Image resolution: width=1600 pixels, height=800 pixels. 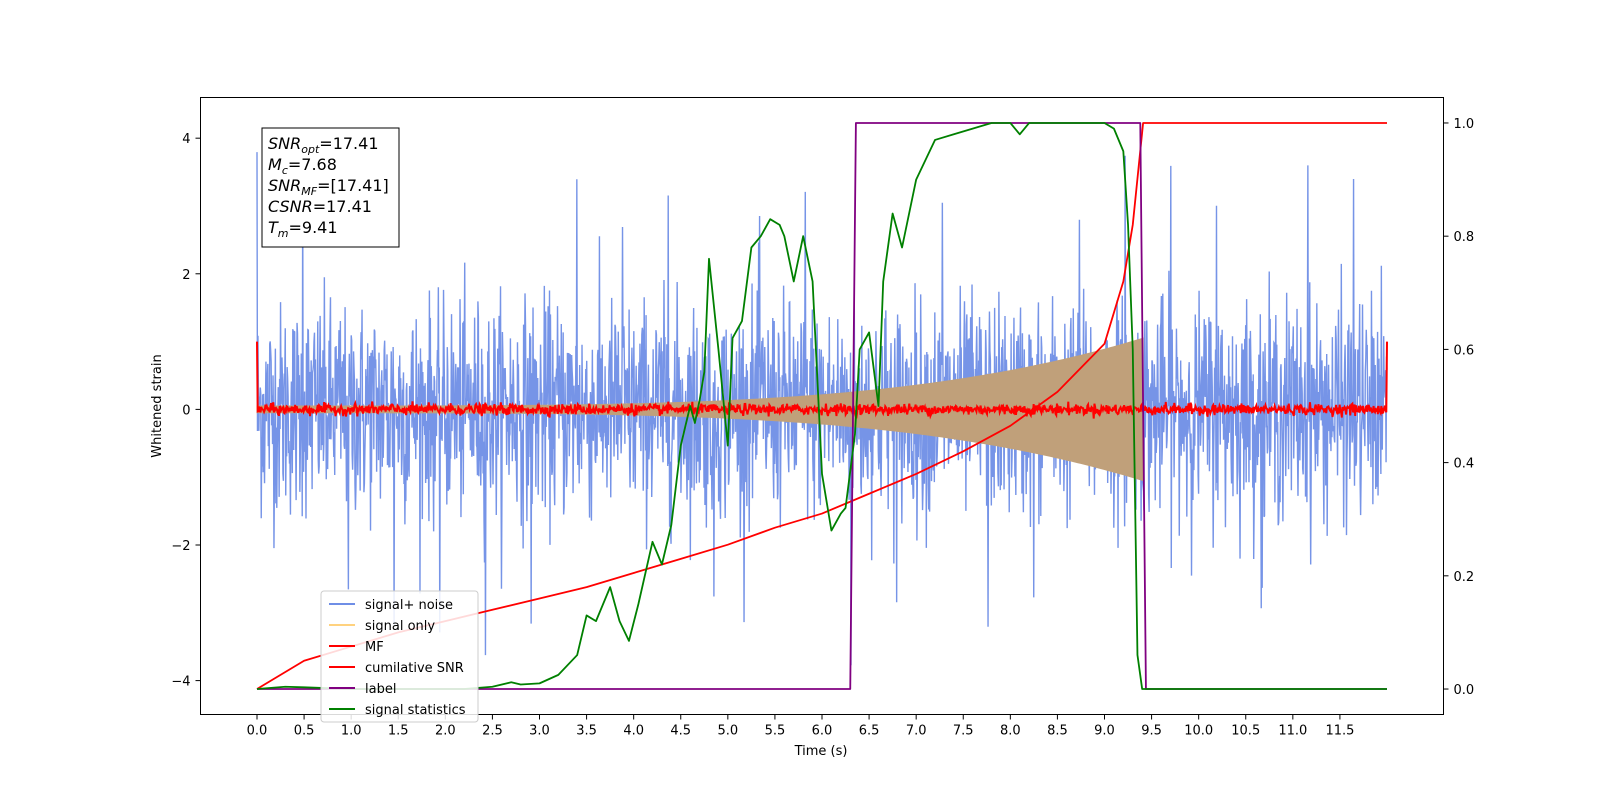 What do you see at coordinates (1464, 350) in the screenshot?
I see `y2-tick-label: 0.6` at bounding box center [1464, 350].